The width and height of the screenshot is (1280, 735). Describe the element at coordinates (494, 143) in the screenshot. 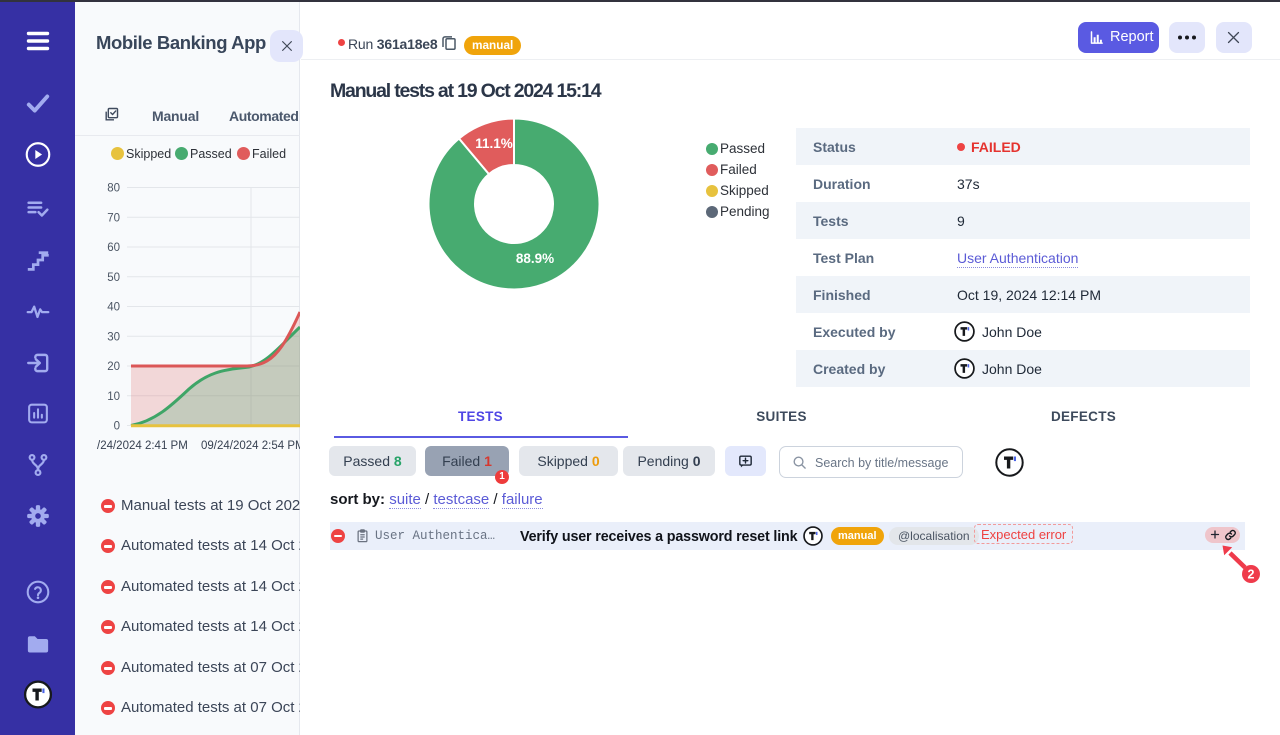

I see `svg-text: 11.1%` at that location.